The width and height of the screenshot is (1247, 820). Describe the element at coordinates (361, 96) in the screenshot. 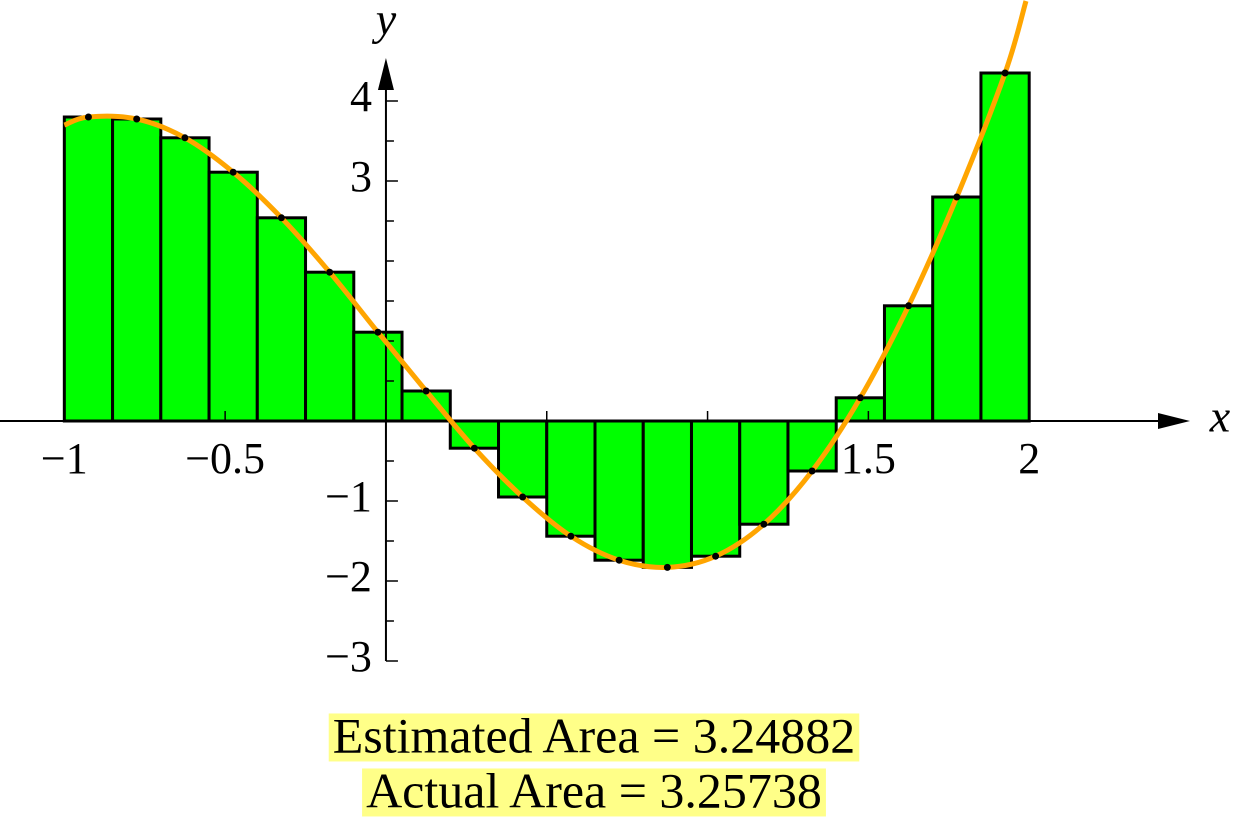

I see `y-tick-label: 4` at that location.